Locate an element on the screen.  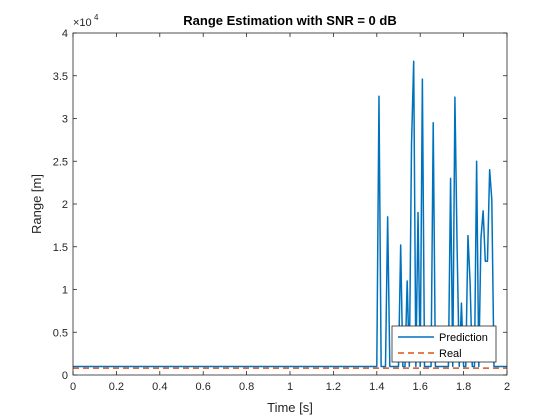
x-tick-label: 0.4 is located at coordinates (159, 387).